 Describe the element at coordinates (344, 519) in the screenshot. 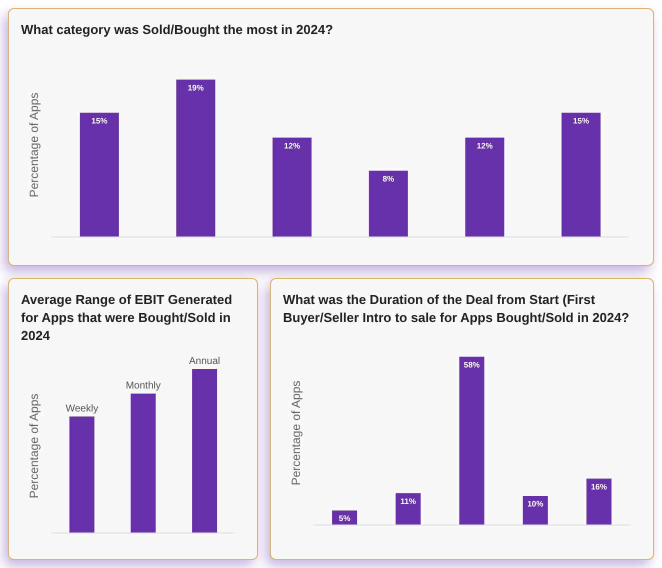

I see `data-label: 5%` at that location.